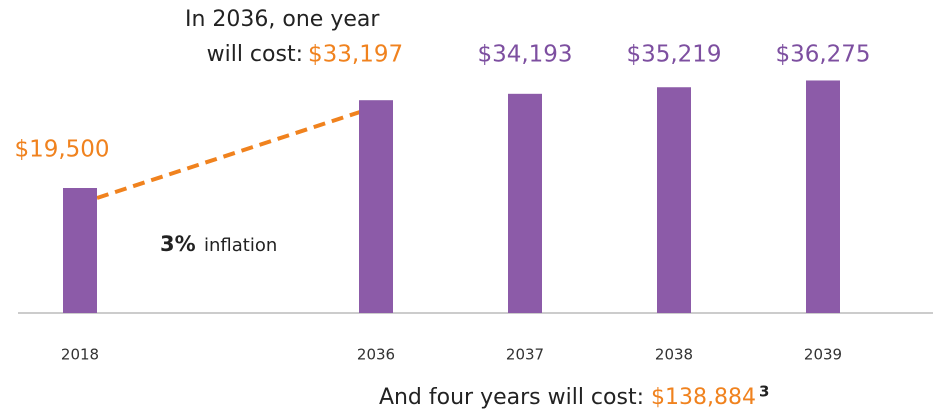 This screenshot has height=416, width=933. What do you see at coordinates (80, 355) in the screenshot?
I see `x-tick-label: 2018` at bounding box center [80, 355].